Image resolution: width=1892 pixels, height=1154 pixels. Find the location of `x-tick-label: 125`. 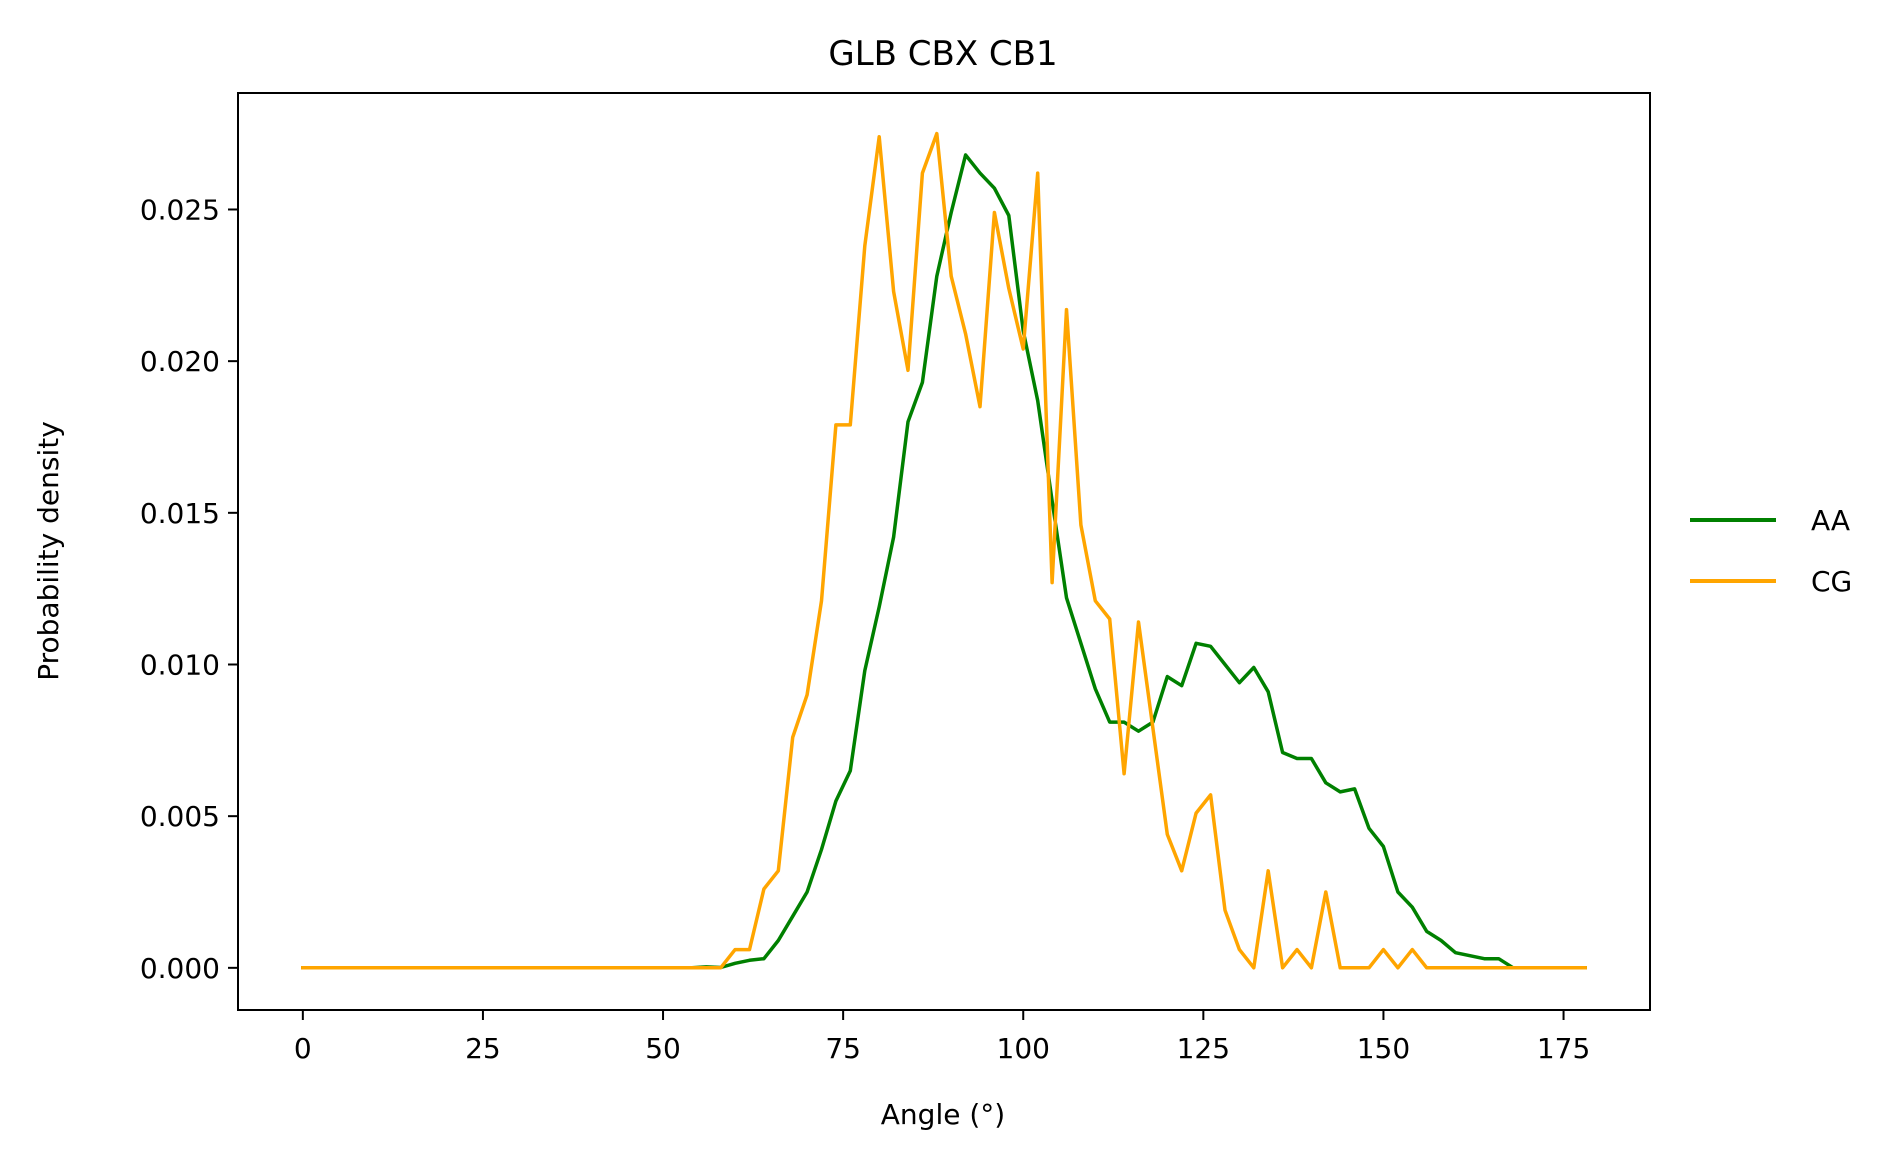

x-tick-label: 125 is located at coordinates (1203, 1048).